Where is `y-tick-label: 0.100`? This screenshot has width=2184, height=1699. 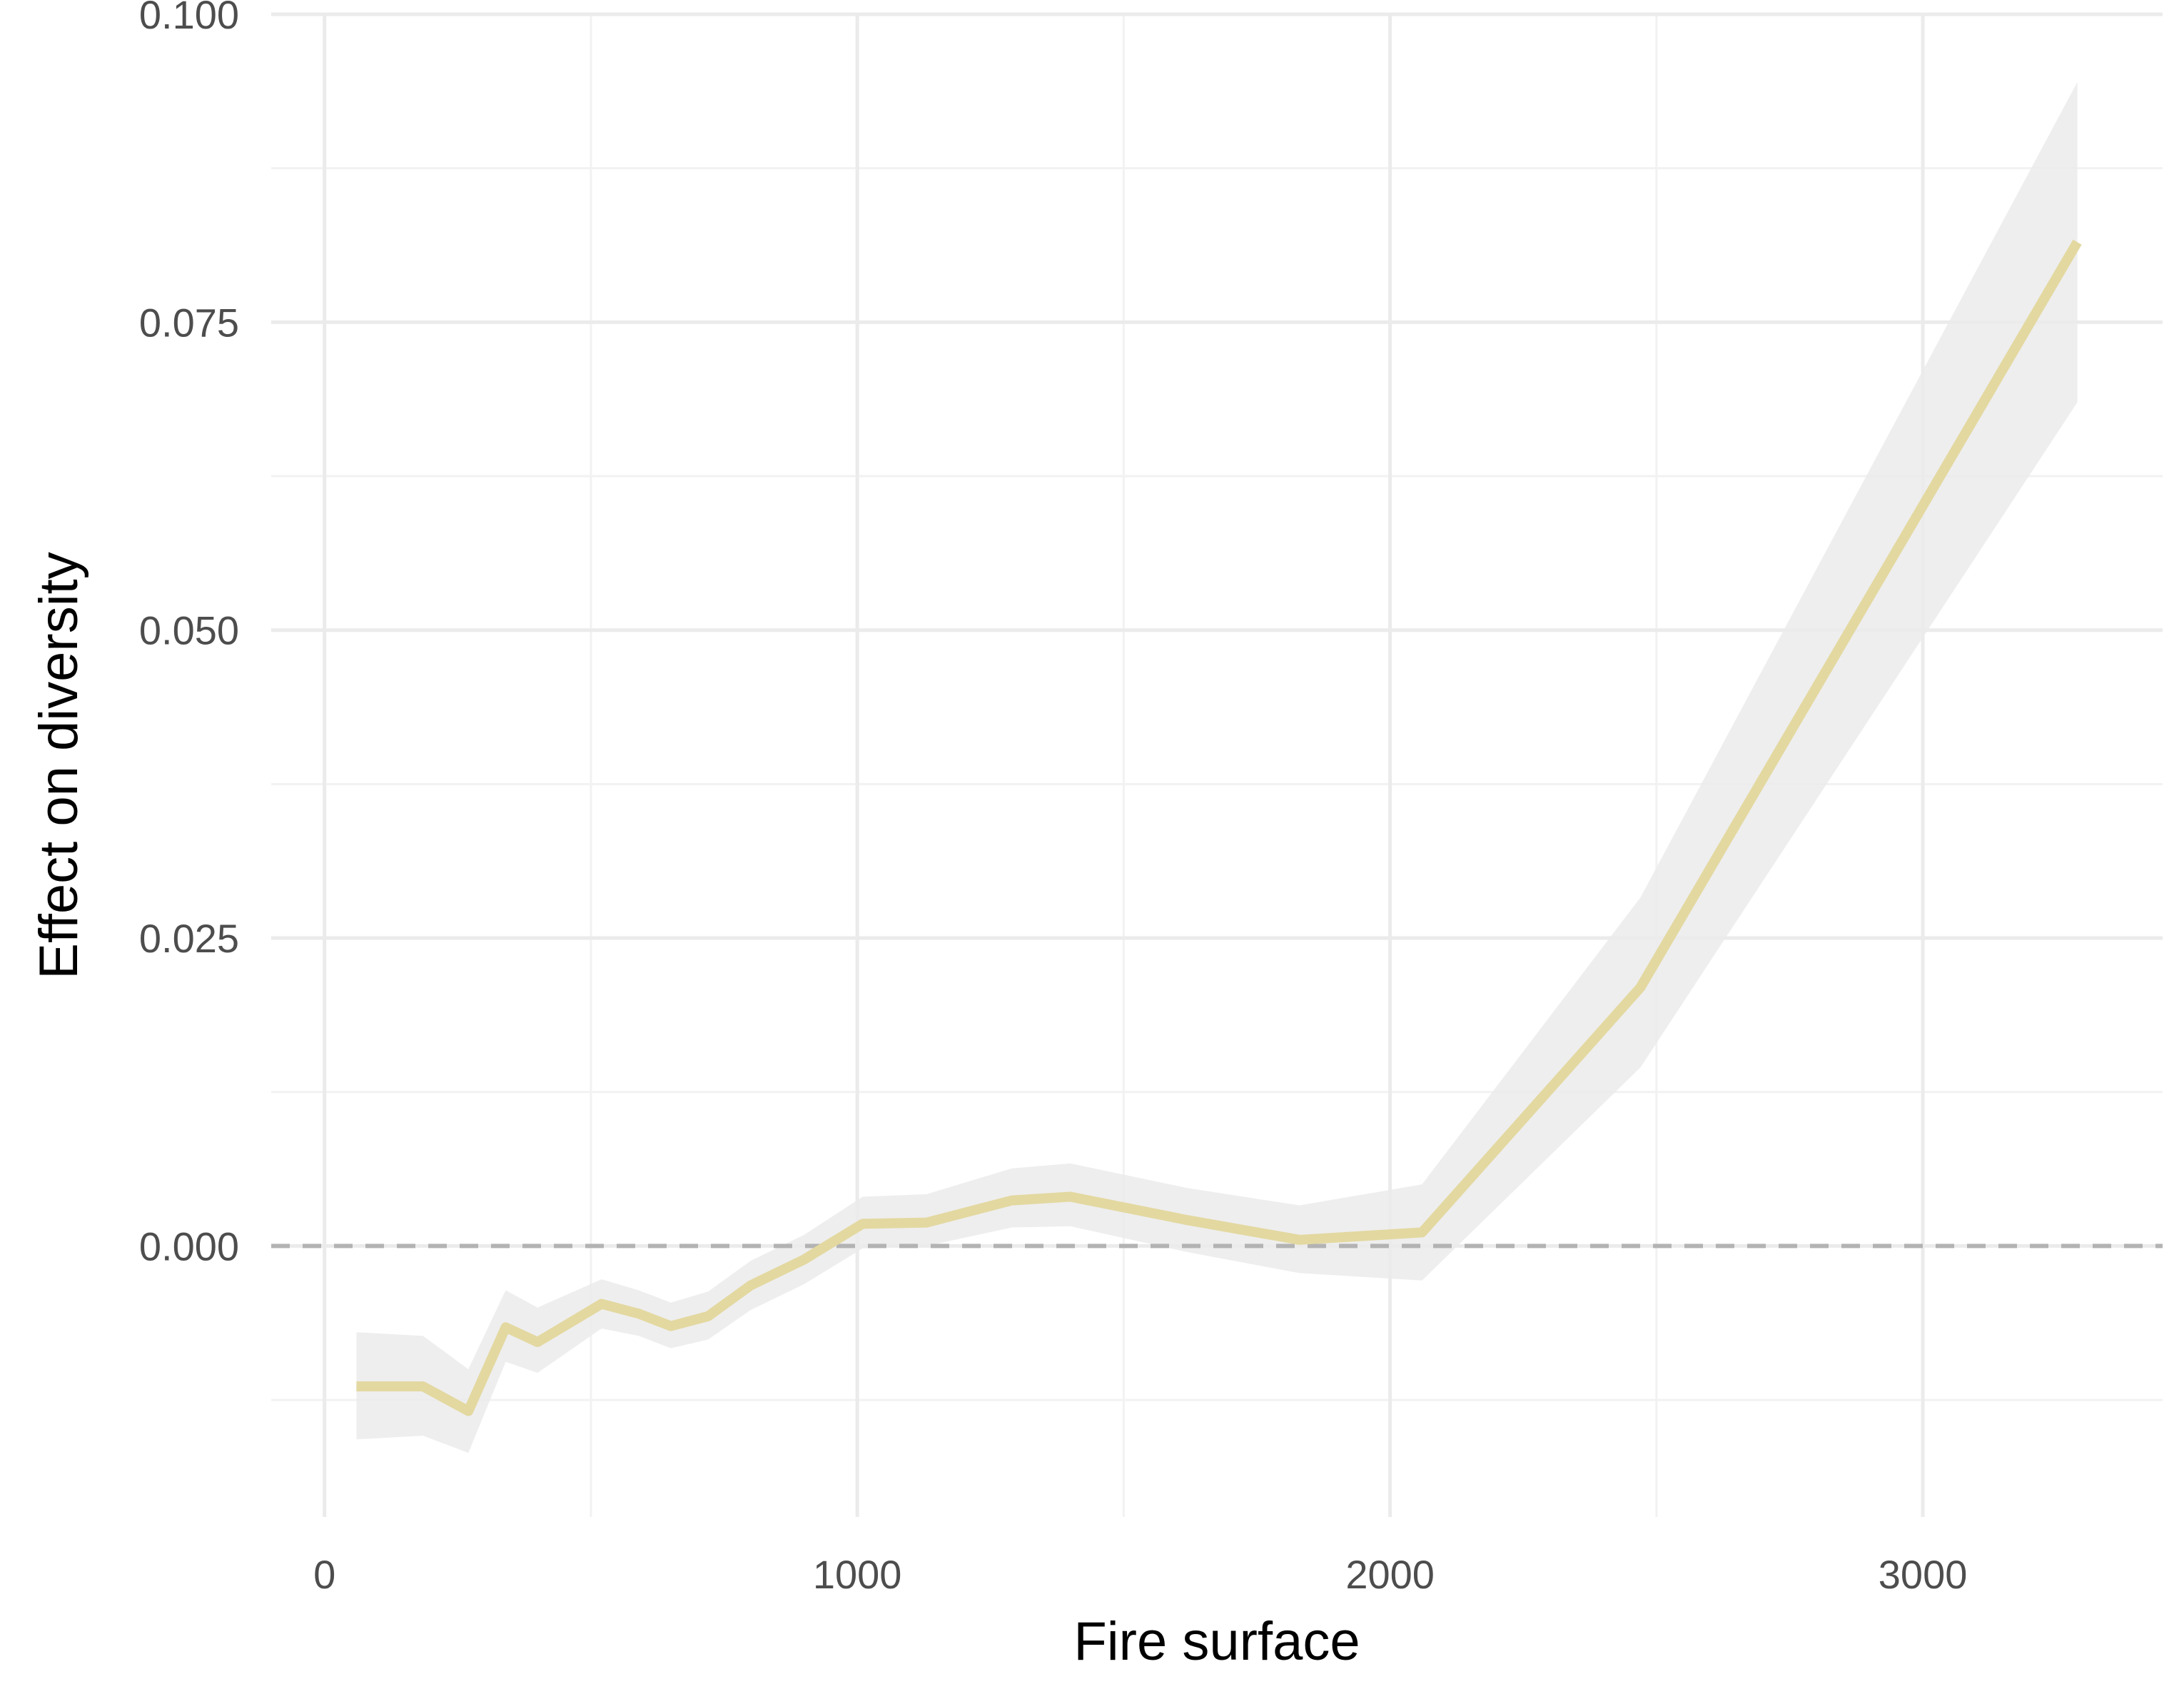 y-tick-label: 0.100 is located at coordinates (189, 18).